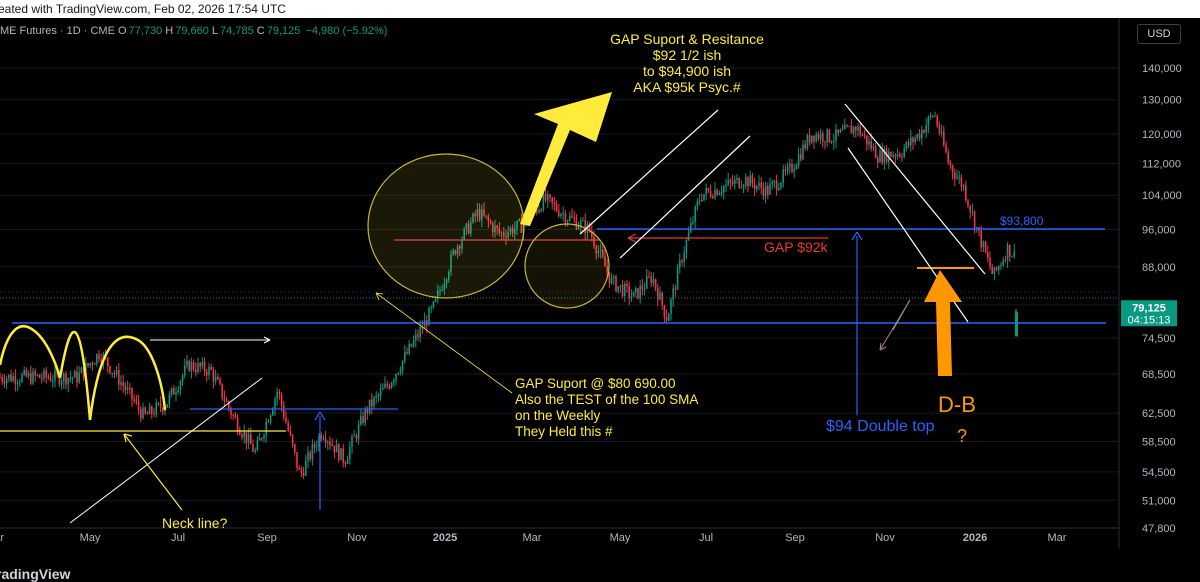 This screenshot has width=1200, height=582. What do you see at coordinates (687, 55) in the screenshot?
I see `annotation-gap-support-resistance: $92 1/2 ish` at bounding box center [687, 55].